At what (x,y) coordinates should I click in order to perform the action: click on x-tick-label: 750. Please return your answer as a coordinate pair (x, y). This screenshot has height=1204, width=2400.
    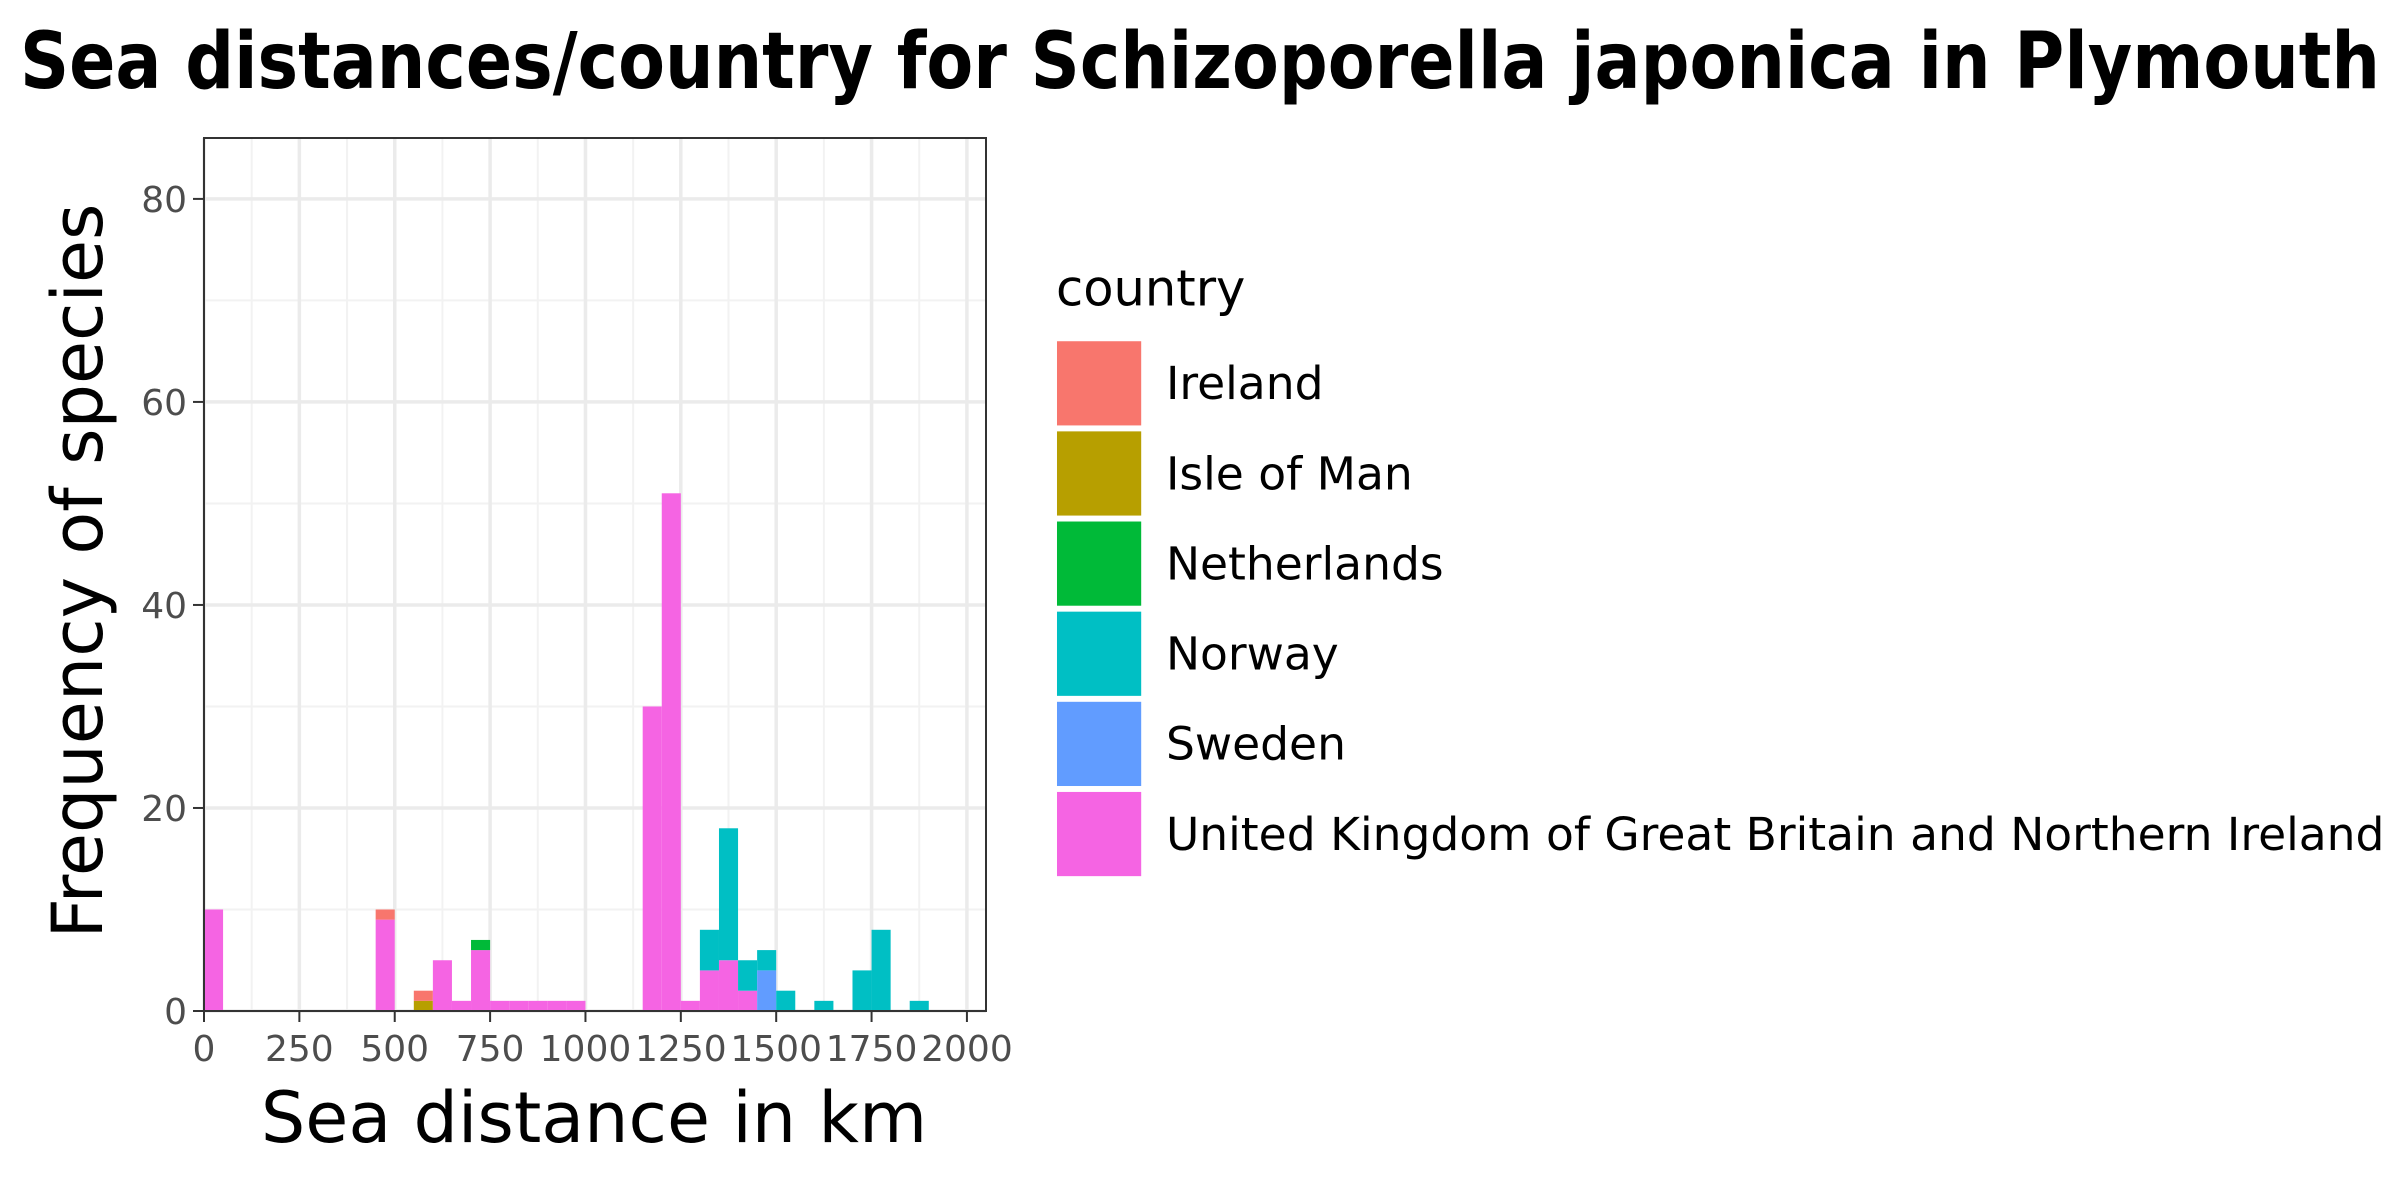
    Looking at the image, I should click on (490, 1049).